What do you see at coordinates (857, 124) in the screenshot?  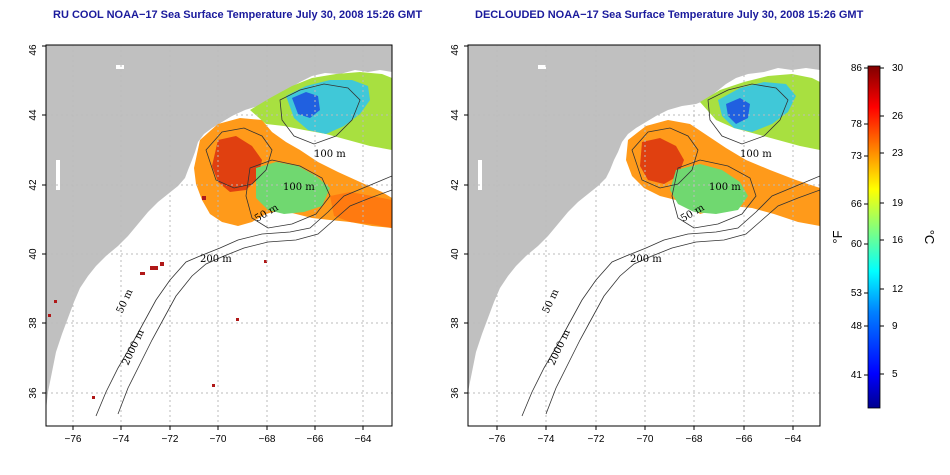 I see `f-tick-label: 78` at bounding box center [857, 124].